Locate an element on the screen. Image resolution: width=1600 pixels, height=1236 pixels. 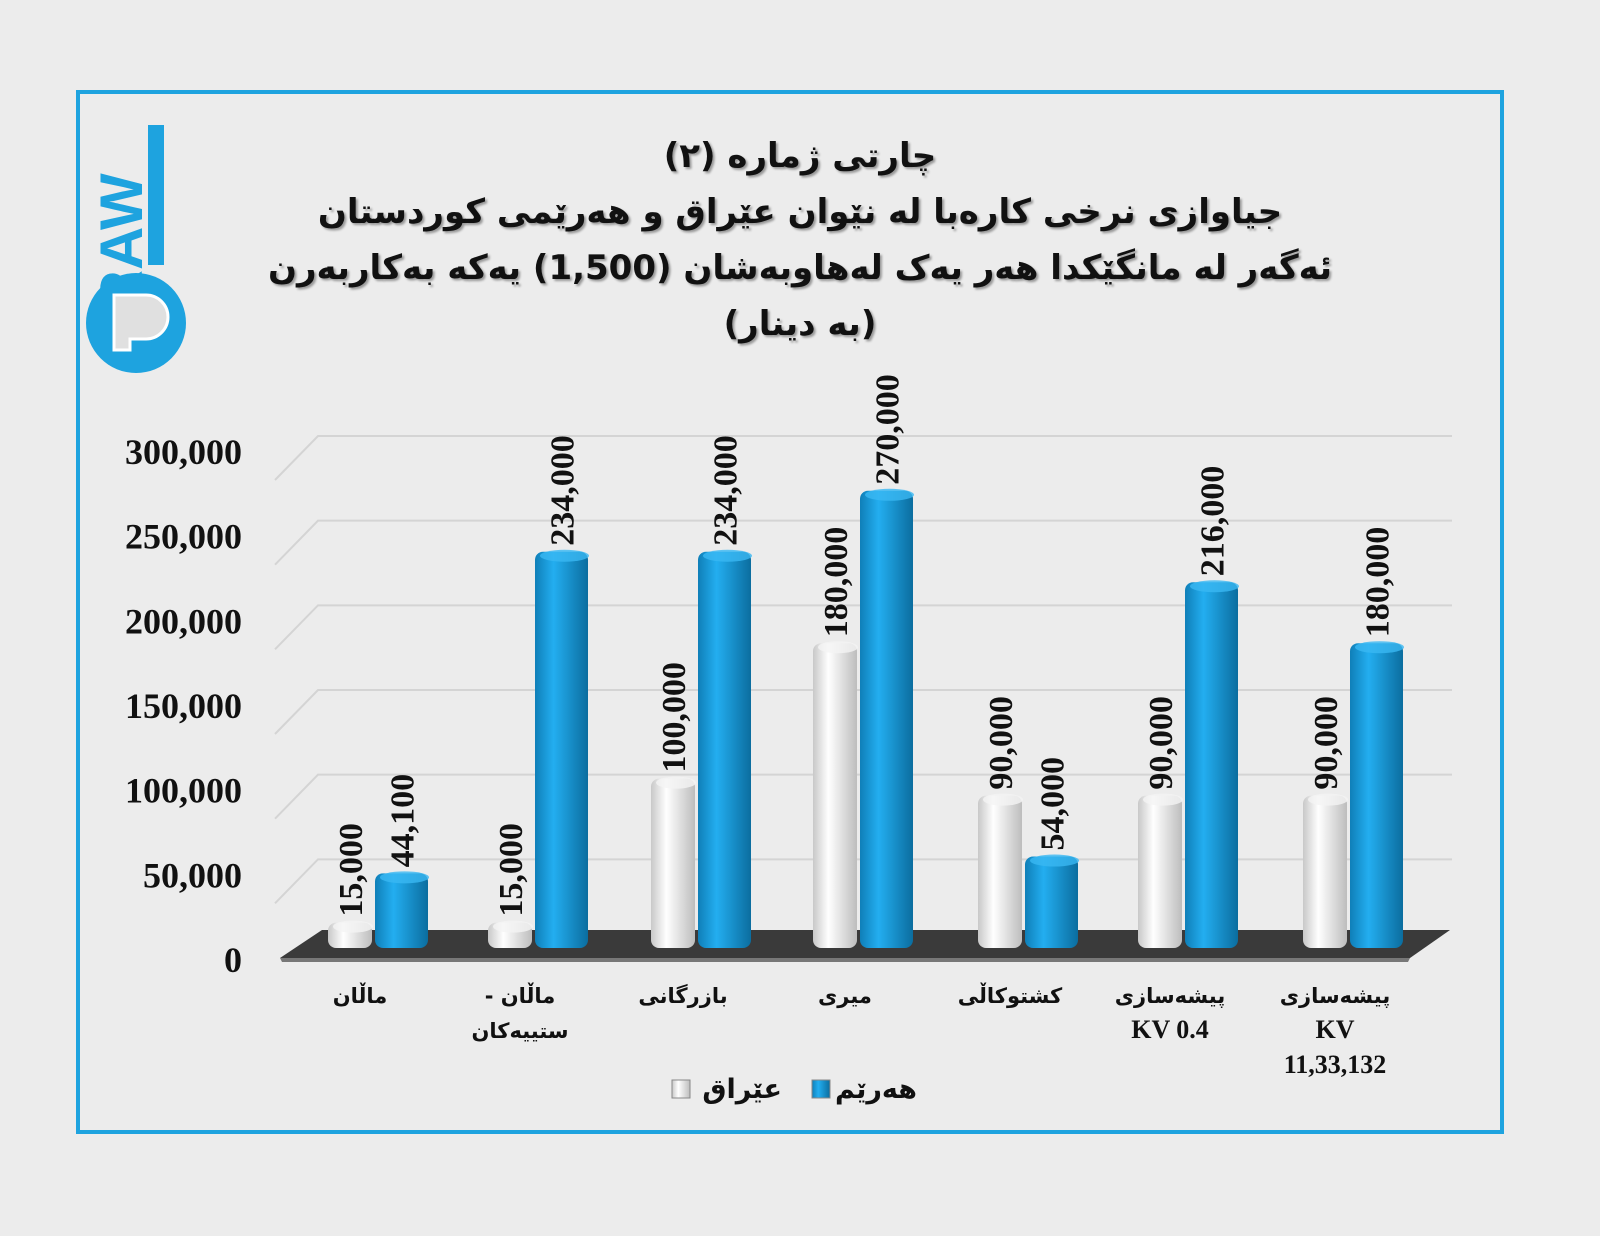
y-tick-label: 150,000 is located at coordinates (183, 706).